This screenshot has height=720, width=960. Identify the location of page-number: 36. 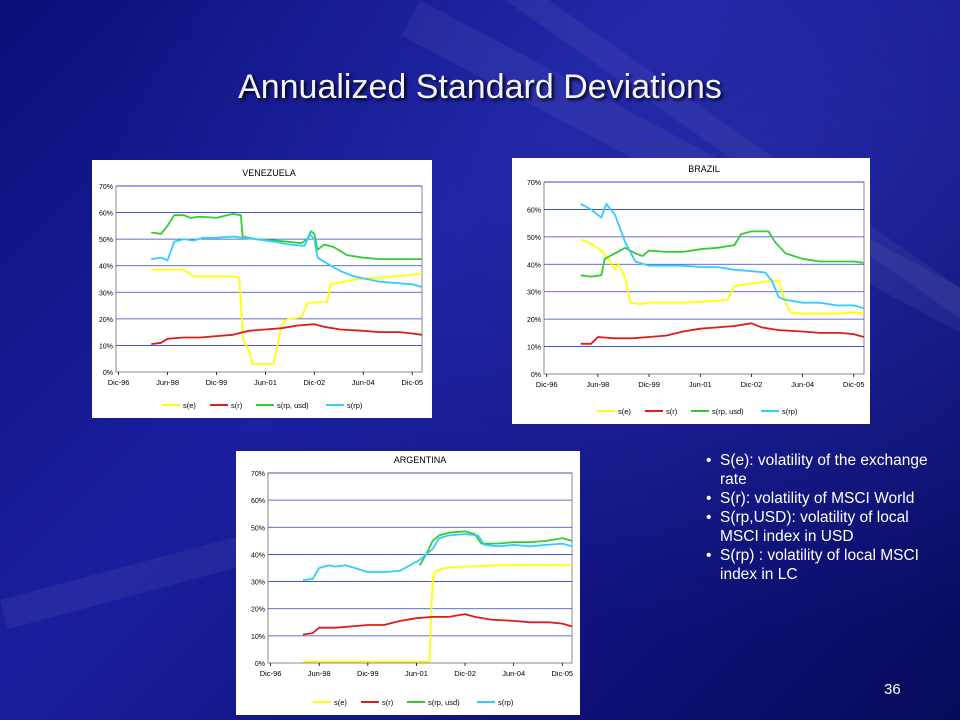
(892, 689).